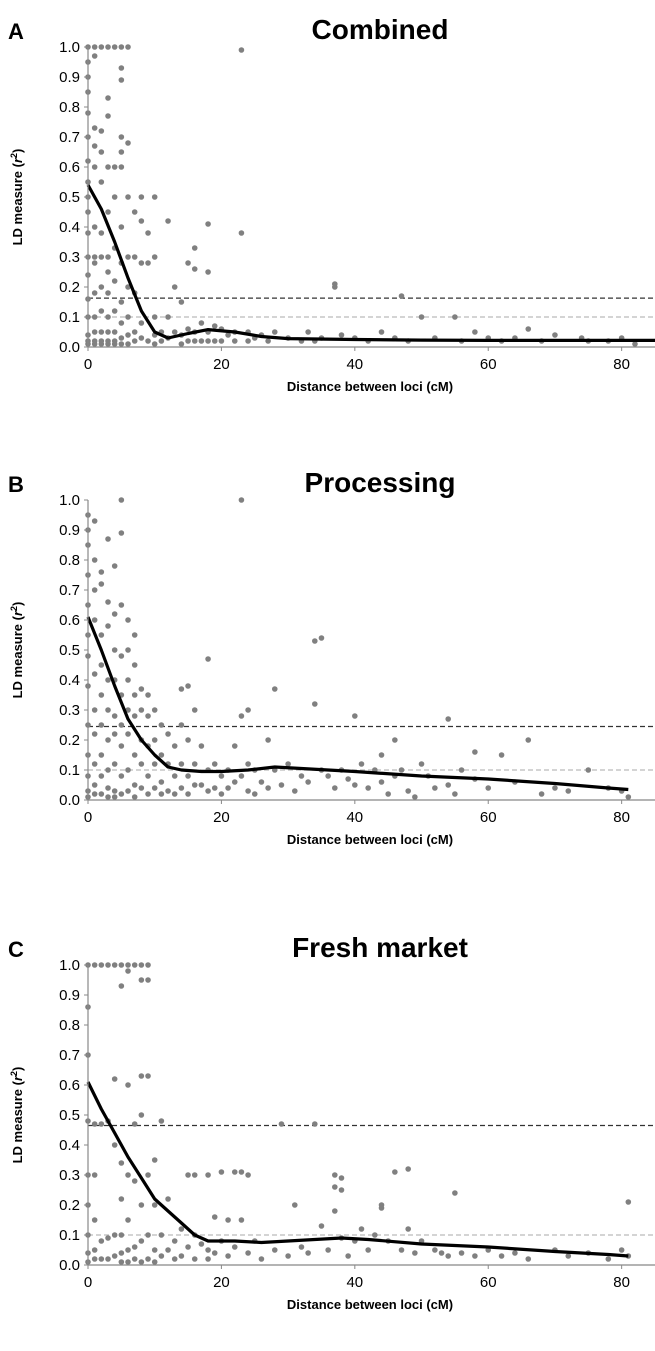 The image size is (655, 1351). Describe the element at coordinates (17, 197) in the screenshot. I see `y-axis-label: LD measure (r2)` at that location.